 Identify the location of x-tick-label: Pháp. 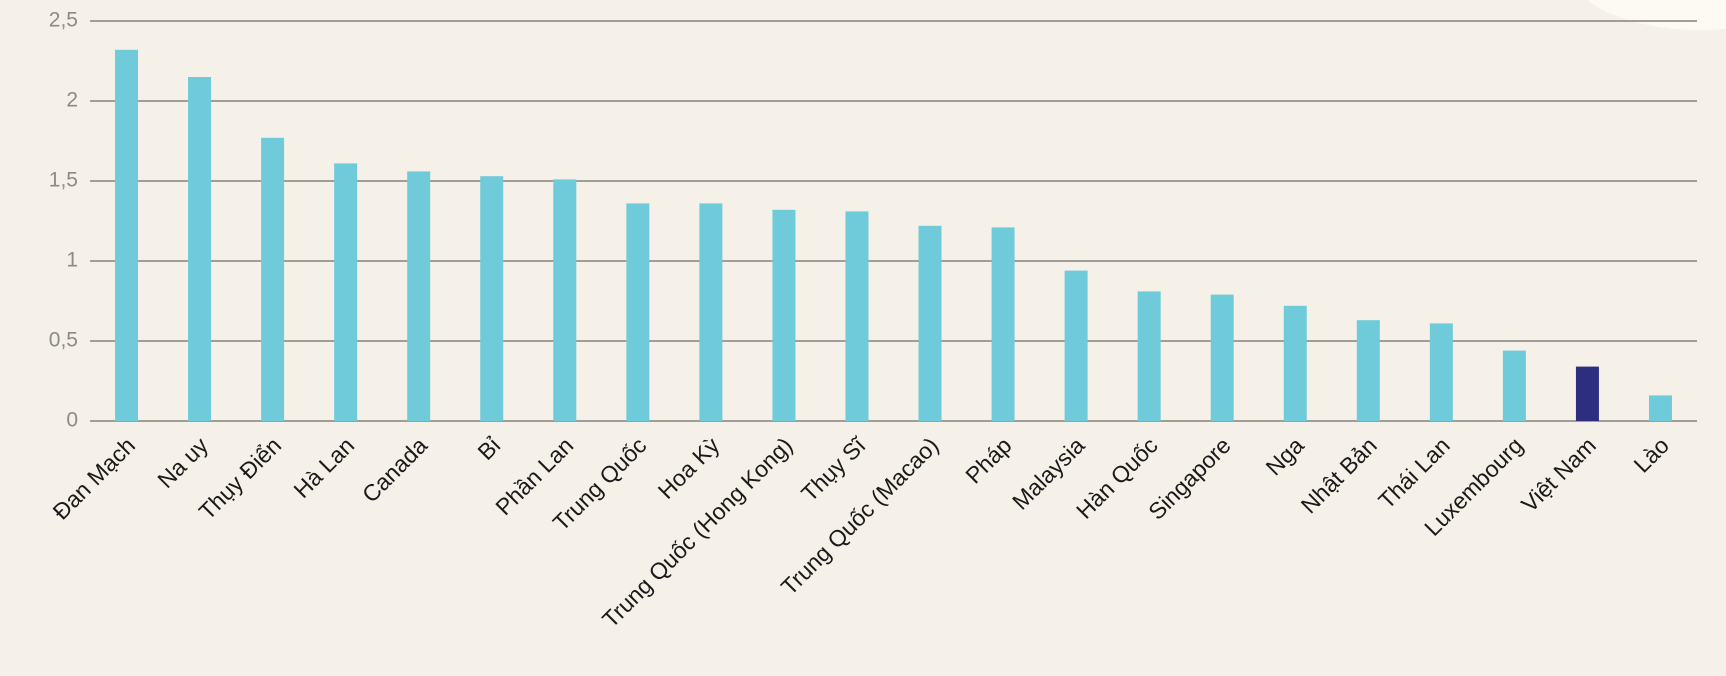
(988, 460).